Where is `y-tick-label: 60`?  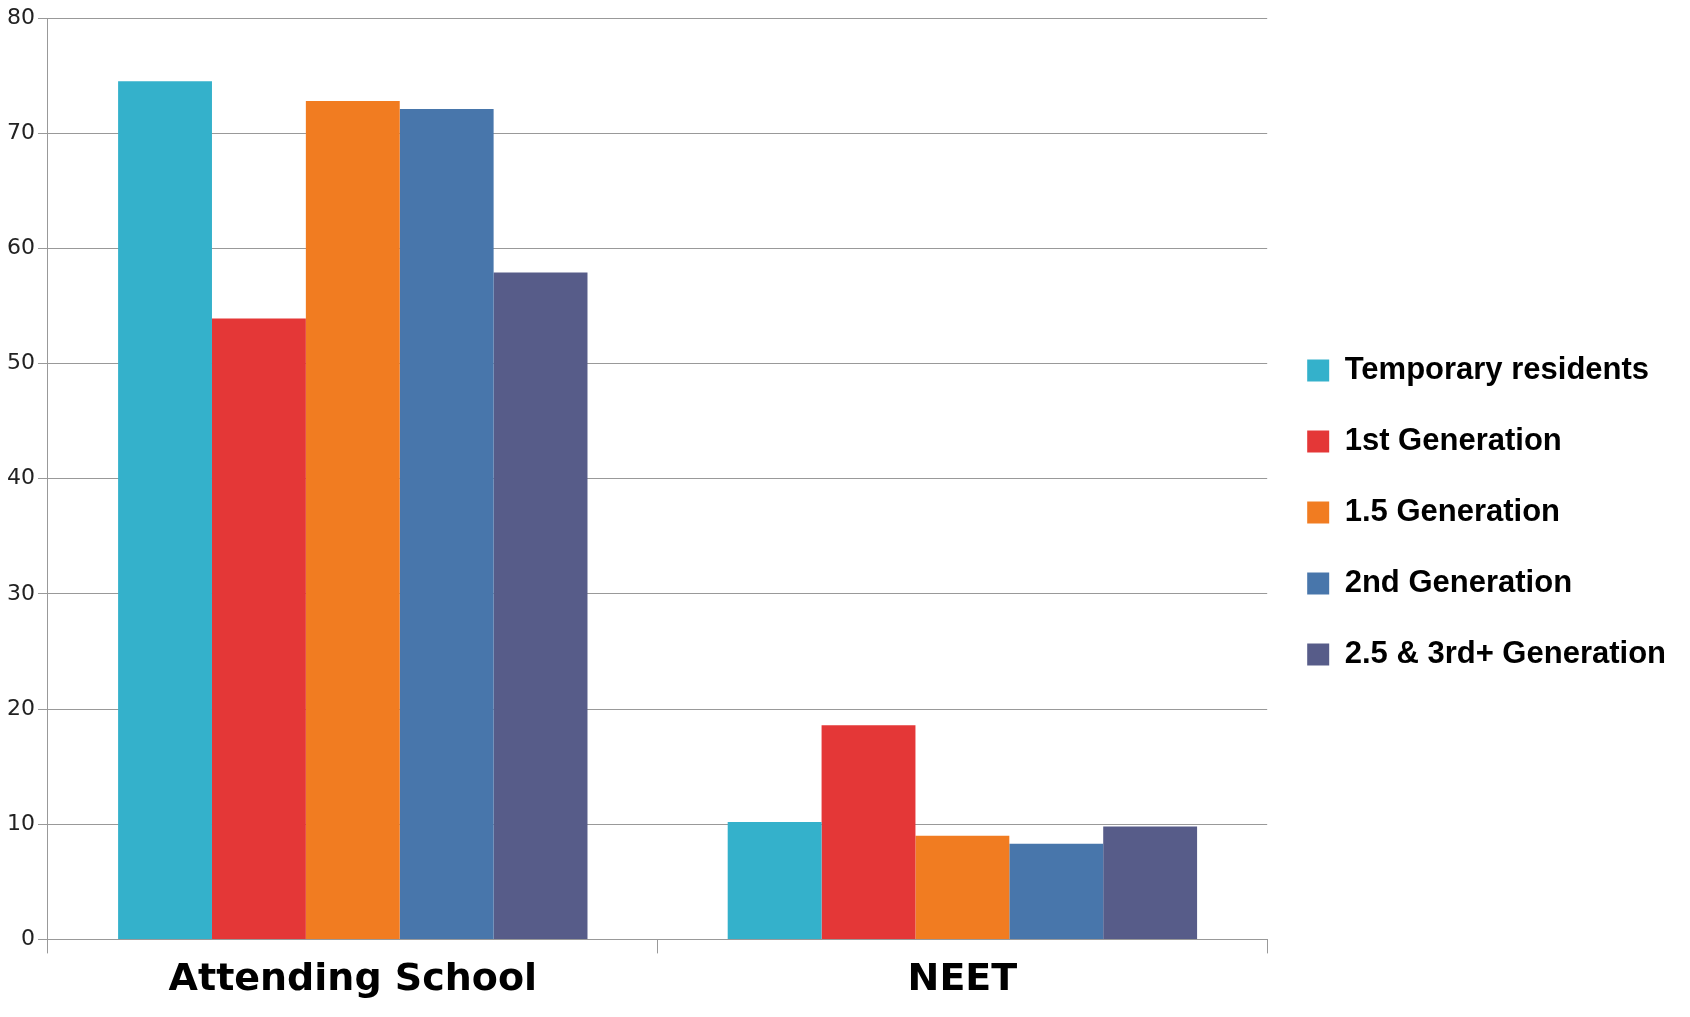 y-tick-label: 60 is located at coordinates (20, 247).